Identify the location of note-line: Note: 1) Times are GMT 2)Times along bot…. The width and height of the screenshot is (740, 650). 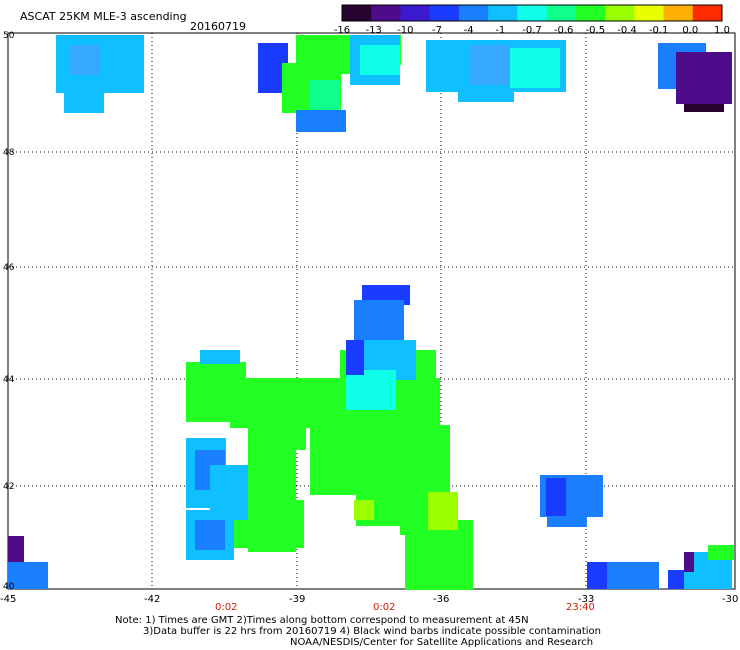
(322, 620).